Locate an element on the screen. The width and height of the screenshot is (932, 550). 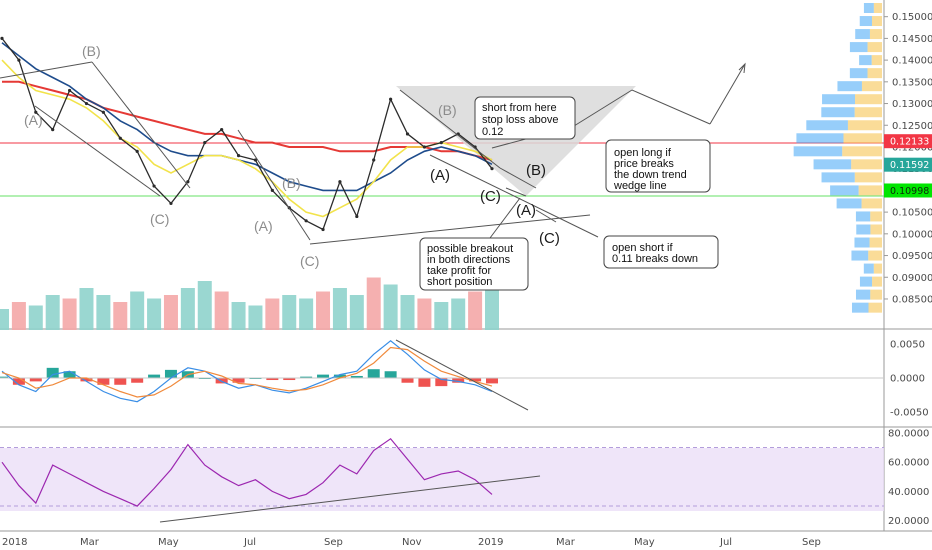
wave-label: (C) is located at coordinates (490, 196).